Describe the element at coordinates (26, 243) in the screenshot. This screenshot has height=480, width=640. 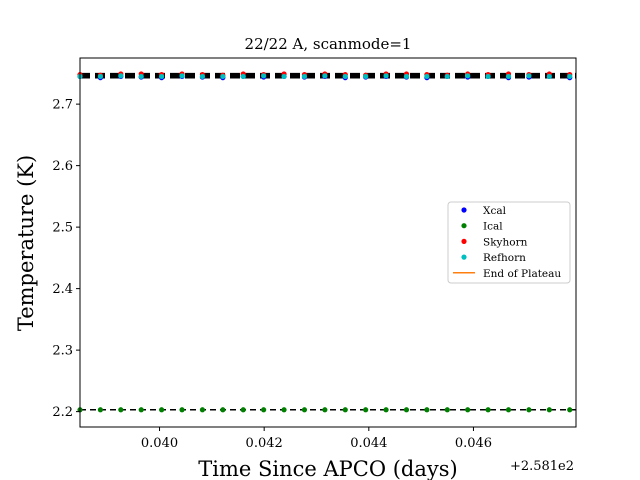
I see `y-axis-label: Temperature (K)` at that location.